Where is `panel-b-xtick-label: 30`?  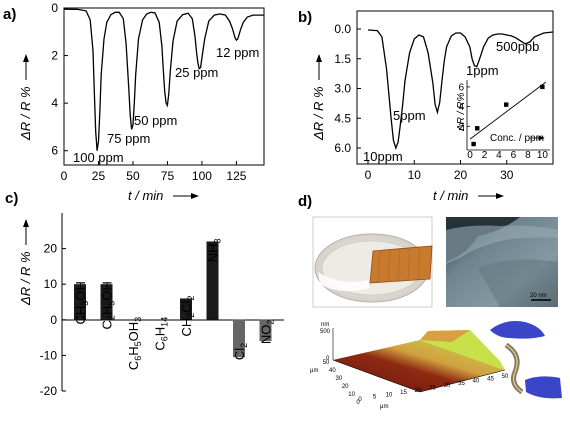 panel-b-xtick-label: 30 is located at coordinates (507, 175).